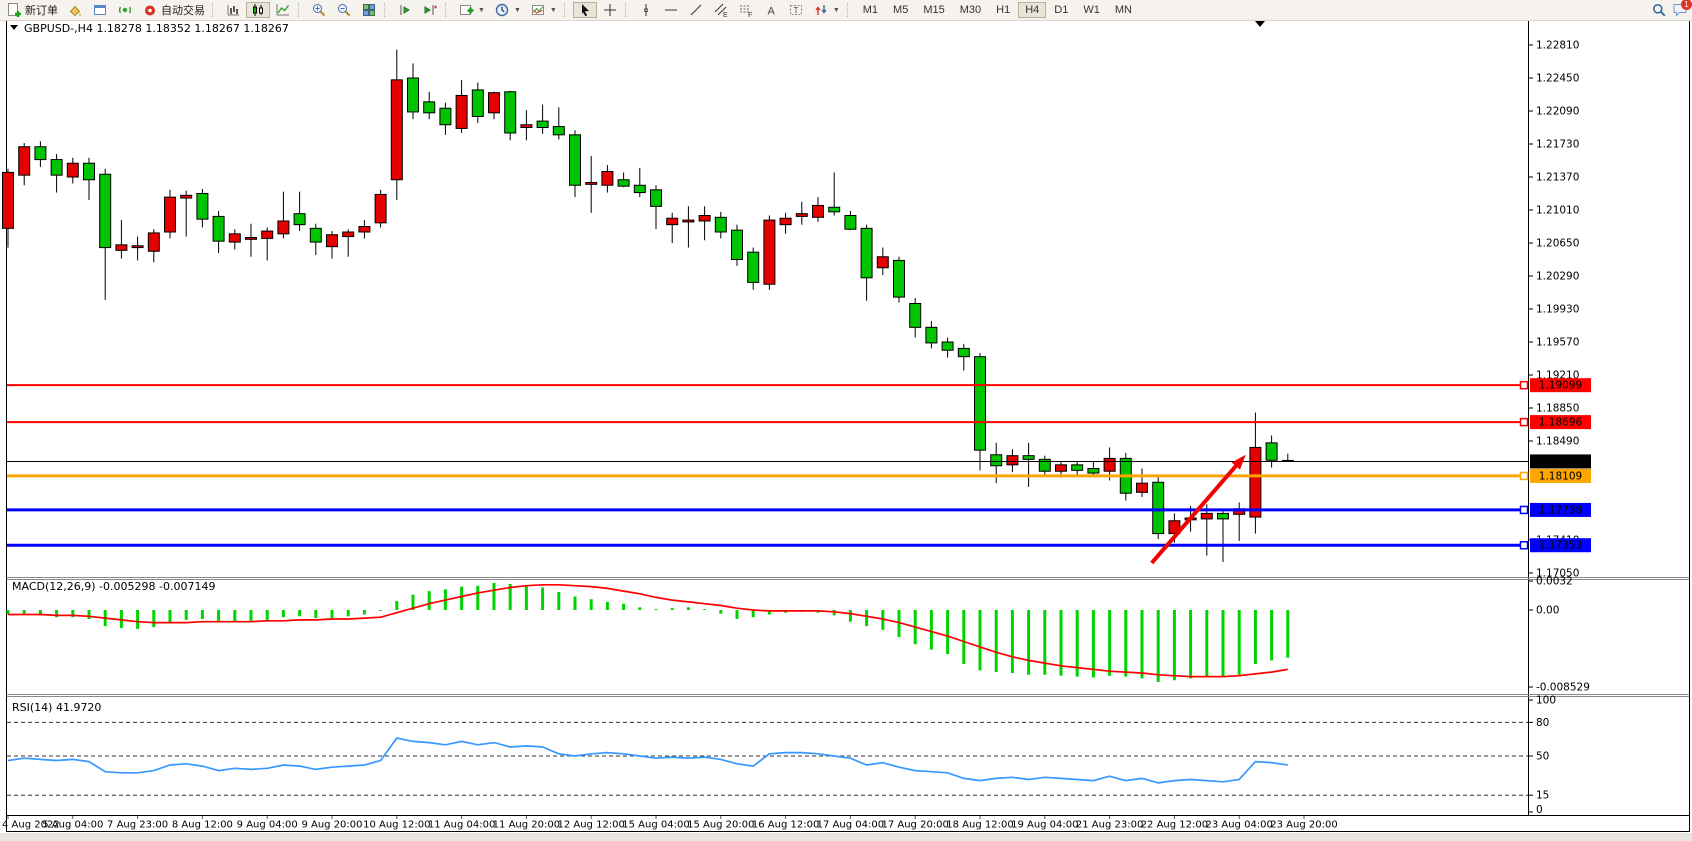 The image size is (1692, 841). I want to click on fibonacci-tool-button: F, so click(746, 10).